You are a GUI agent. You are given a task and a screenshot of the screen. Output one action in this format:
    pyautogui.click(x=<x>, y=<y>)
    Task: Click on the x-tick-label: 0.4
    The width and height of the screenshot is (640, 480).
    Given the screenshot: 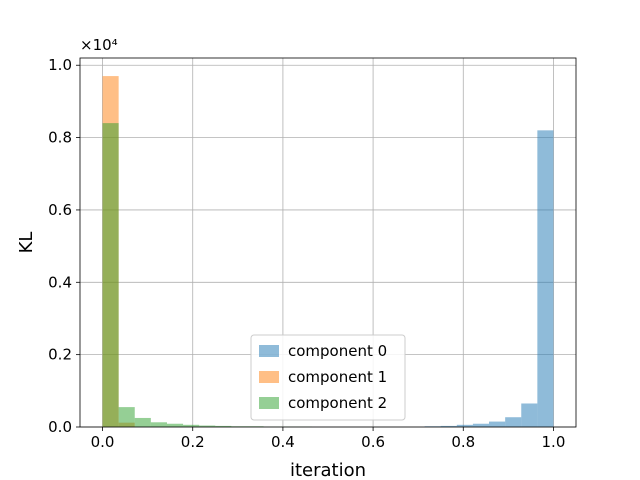 What is the action you would take?
    pyautogui.click(x=283, y=442)
    